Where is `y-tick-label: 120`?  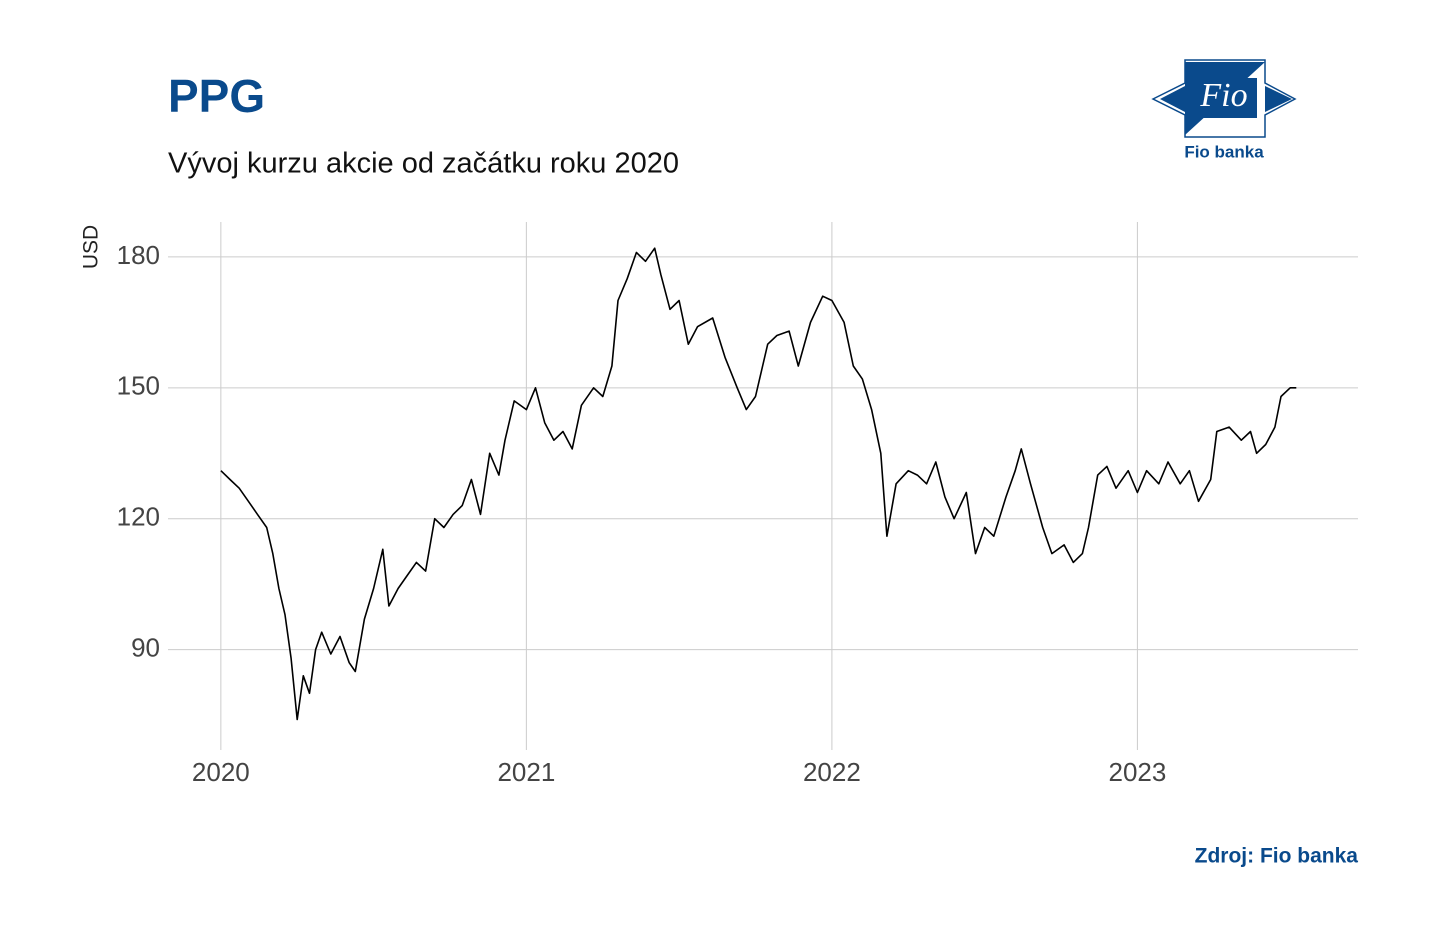 y-tick-label: 120 is located at coordinates (138, 517).